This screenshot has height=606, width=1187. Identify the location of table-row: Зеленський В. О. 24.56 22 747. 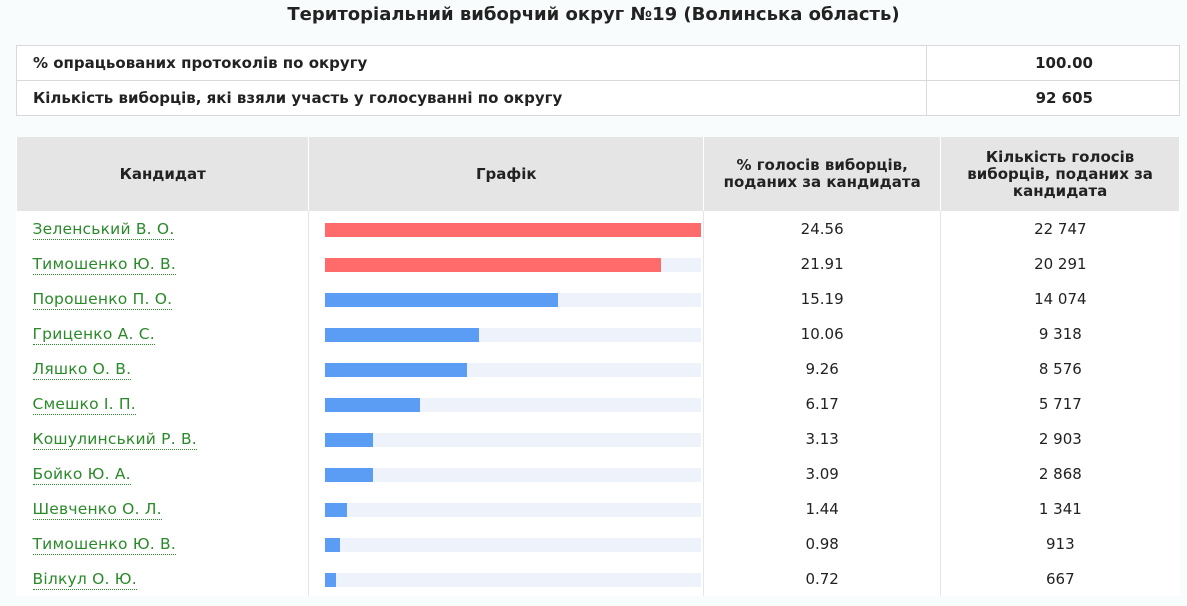
(598, 228).